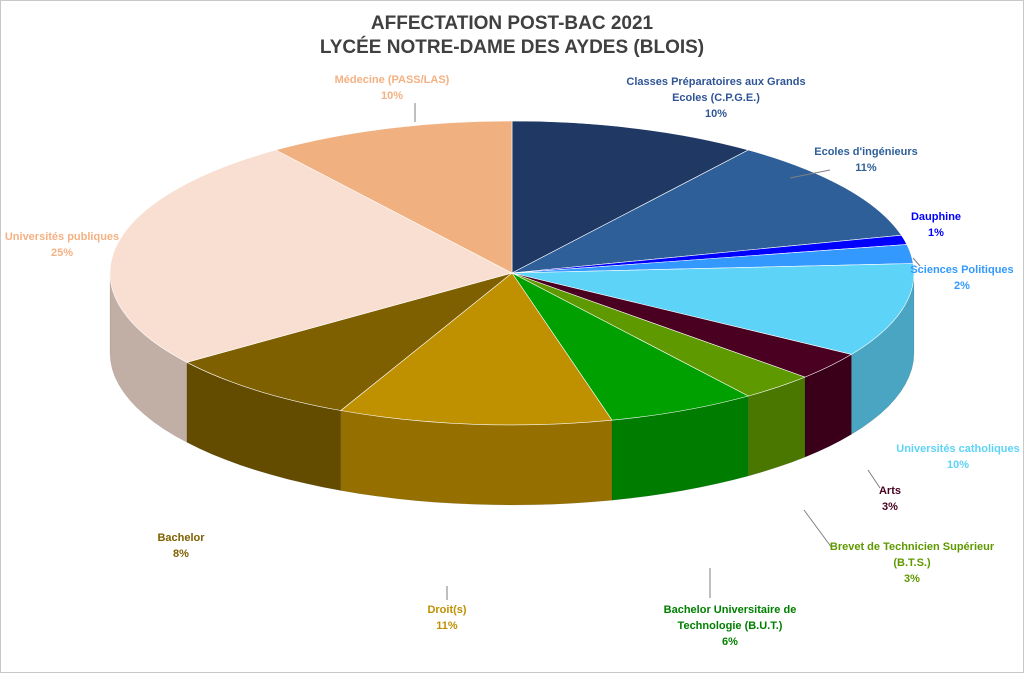  I want to click on slice-name-4: Universités catholiques, so click(958, 449).